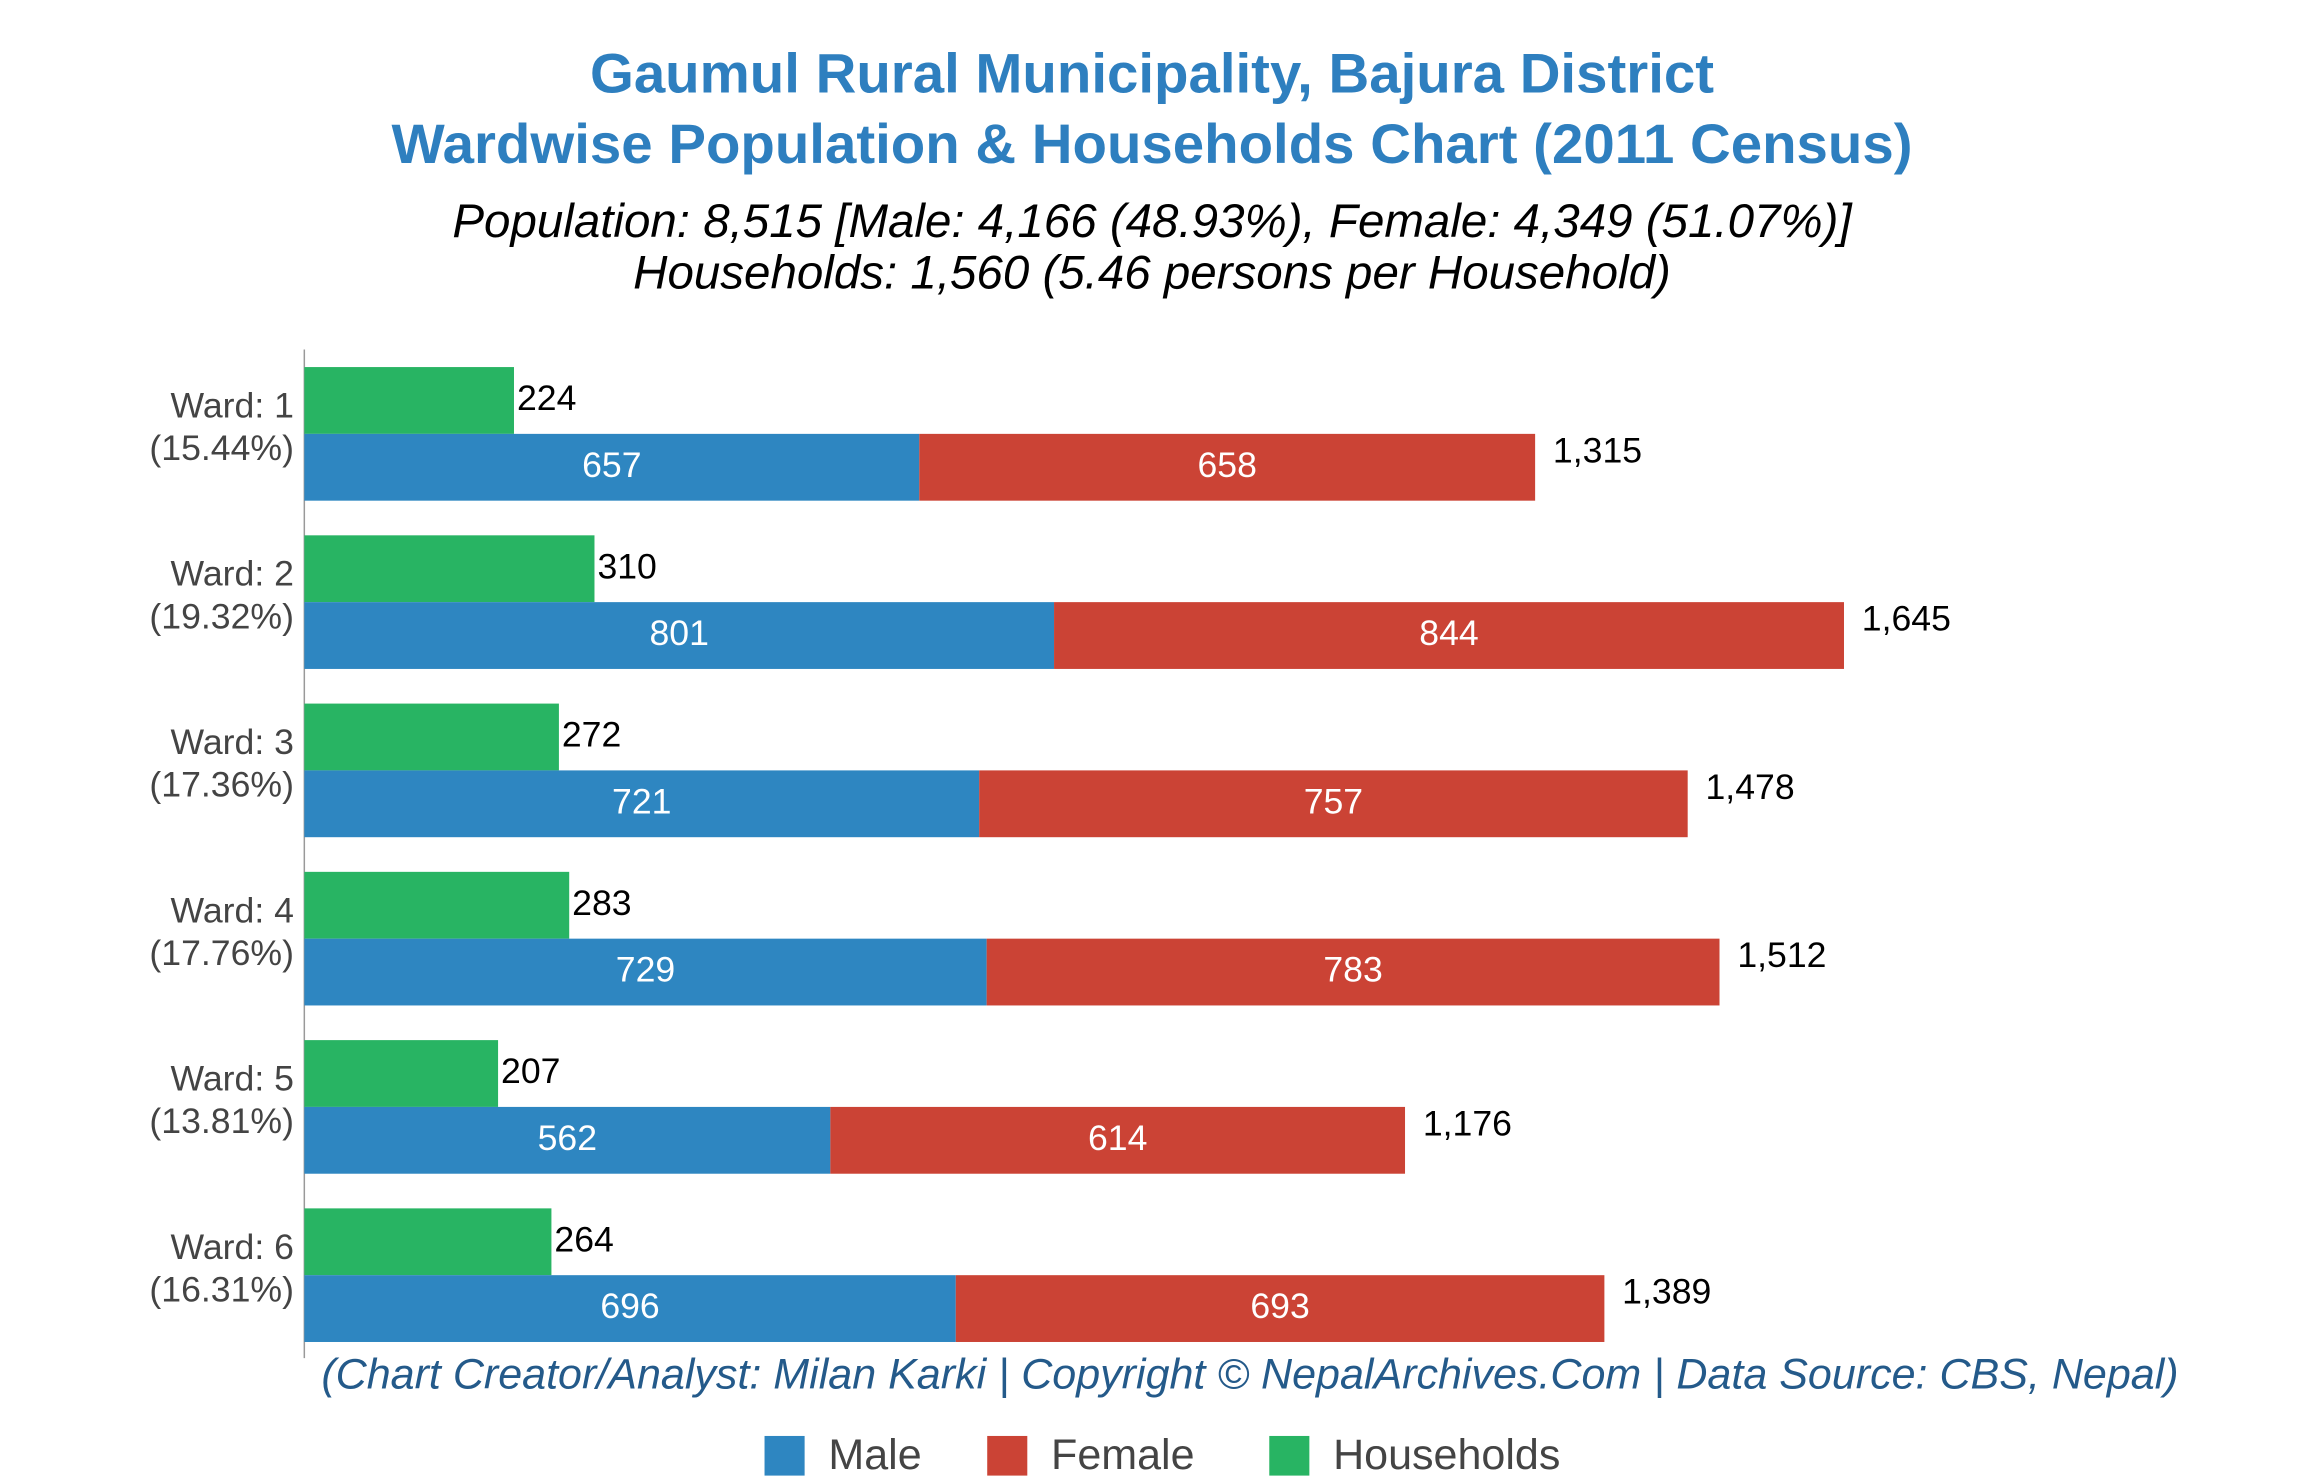  What do you see at coordinates (232, 742) in the screenshot?
I see `category-label: Ward: 3` at bounding box center [232, 742].